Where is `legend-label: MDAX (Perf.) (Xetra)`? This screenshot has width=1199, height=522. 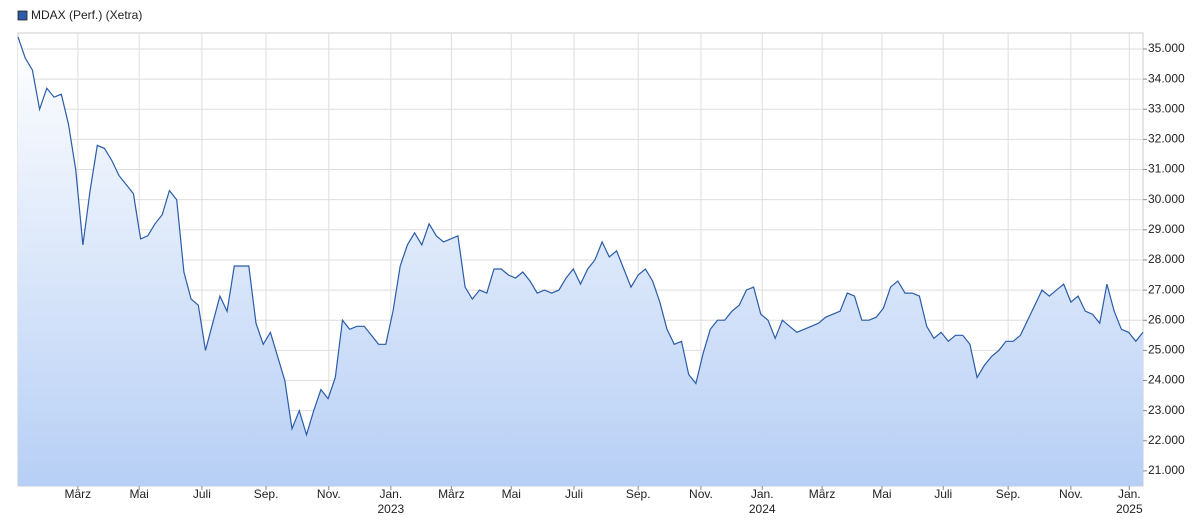
legend-label: MDAX (Perf.) (Xetra) is located at coordinates (86, 15).